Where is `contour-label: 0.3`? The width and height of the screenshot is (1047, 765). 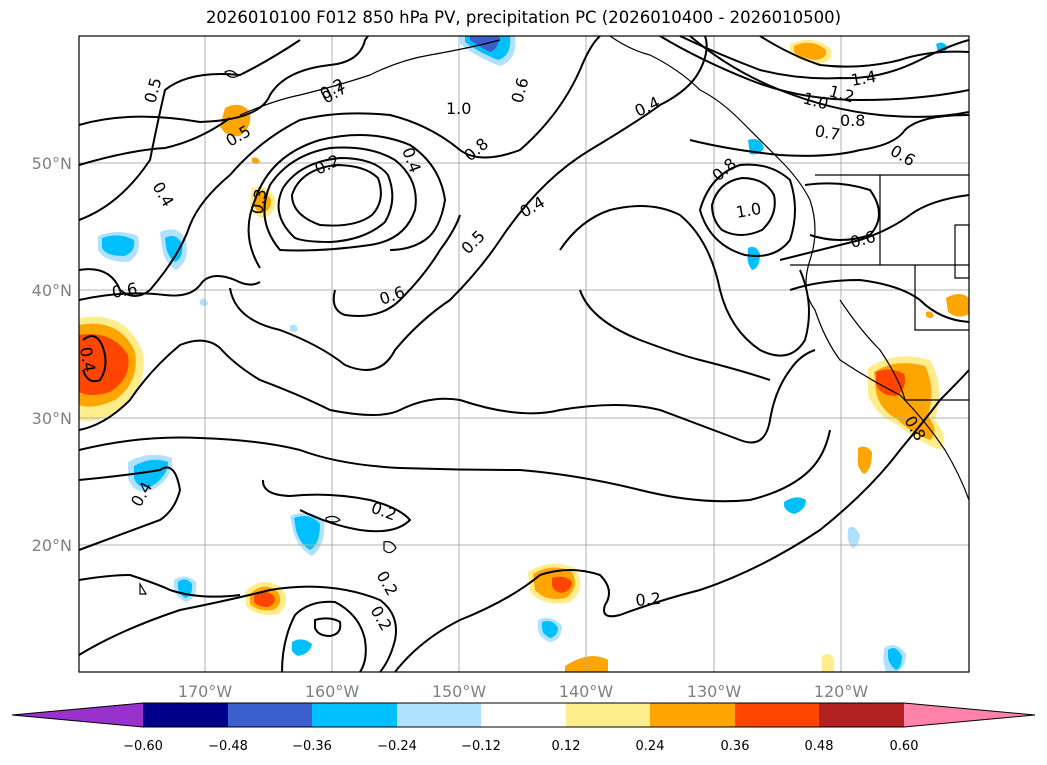 contour-label: 0.3 is located at coordinates (258, 201).